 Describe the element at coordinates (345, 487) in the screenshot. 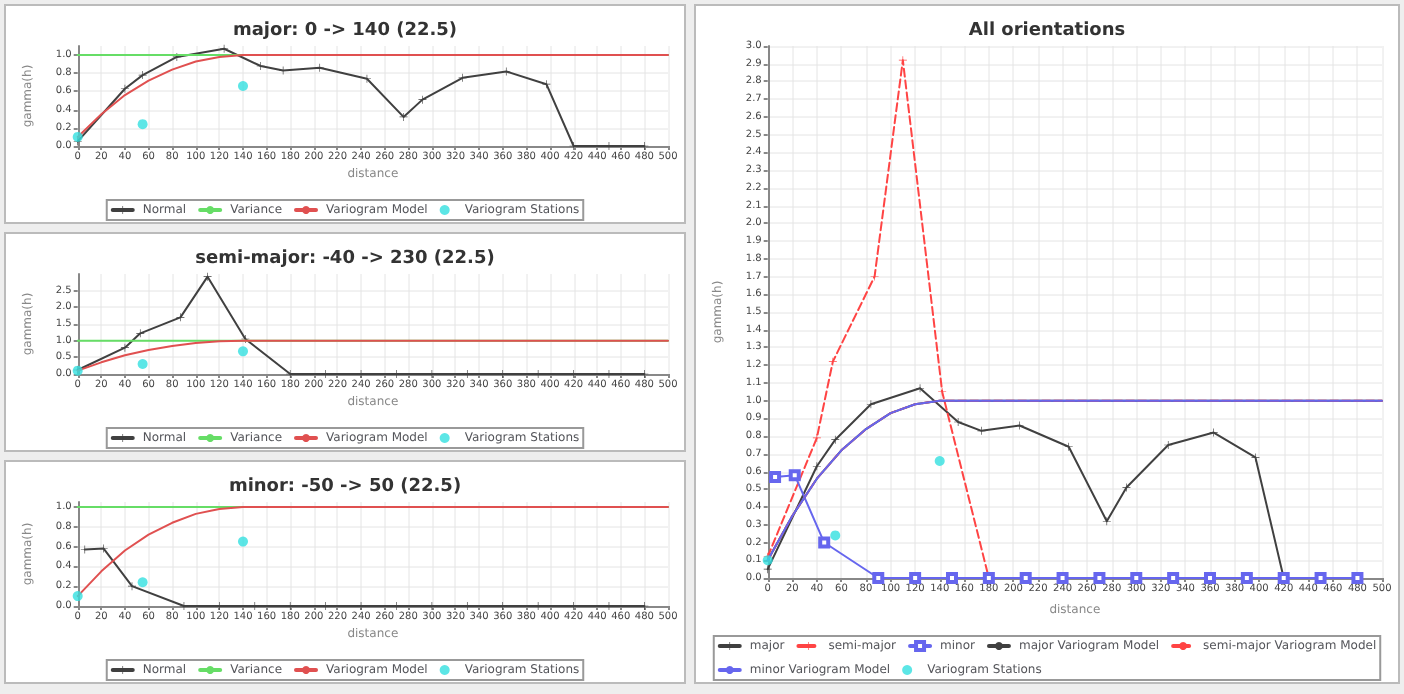

I see `chart-title: minor: -50 -> 50 (22.5)` at that location.